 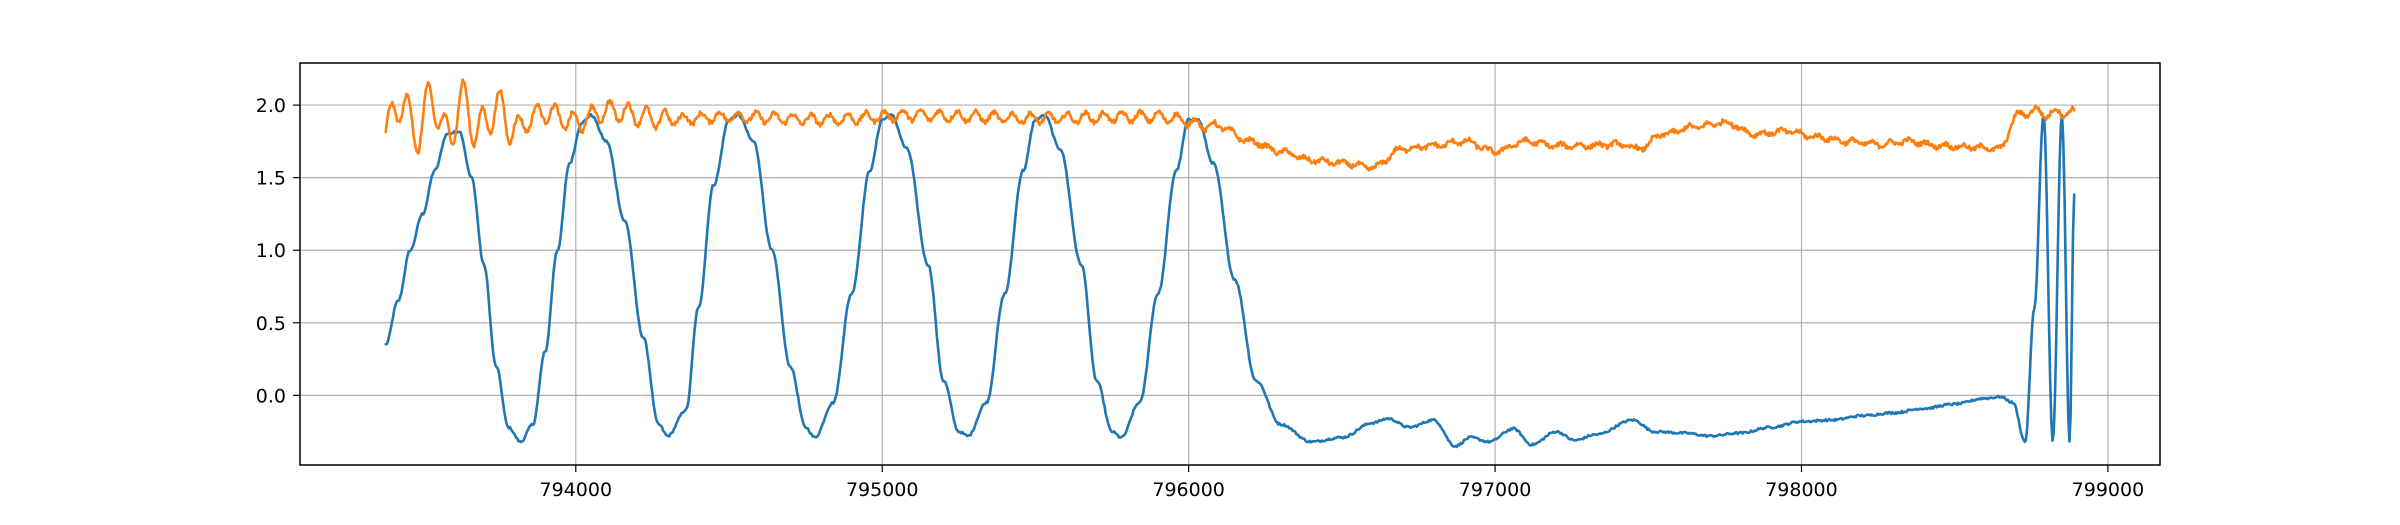 I want to click on x-tick-label: 798000, so click(x=1801, y=490).